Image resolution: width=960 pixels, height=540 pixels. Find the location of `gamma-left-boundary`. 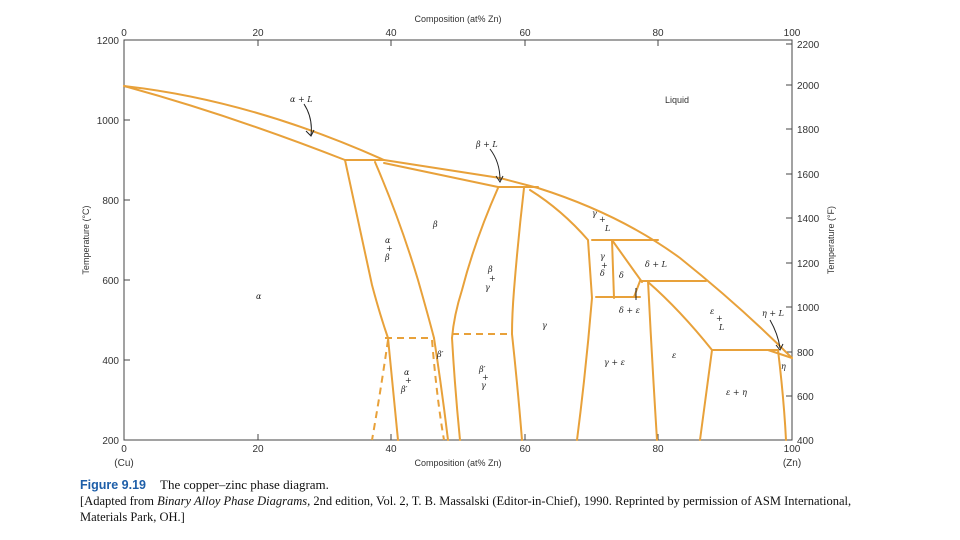

gamma-left-boundary is located at coordinates (518, 261).